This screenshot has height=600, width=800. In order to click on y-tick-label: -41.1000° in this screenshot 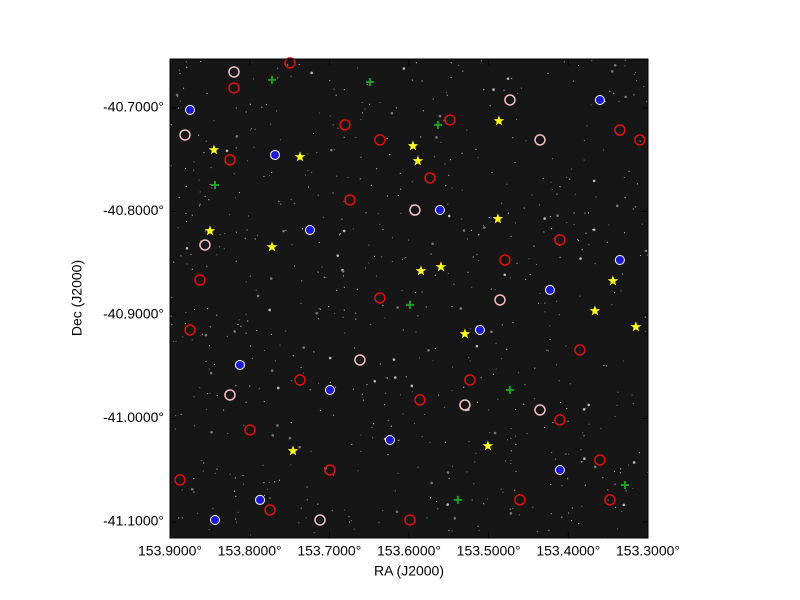, I will do `click(133, 521)`.